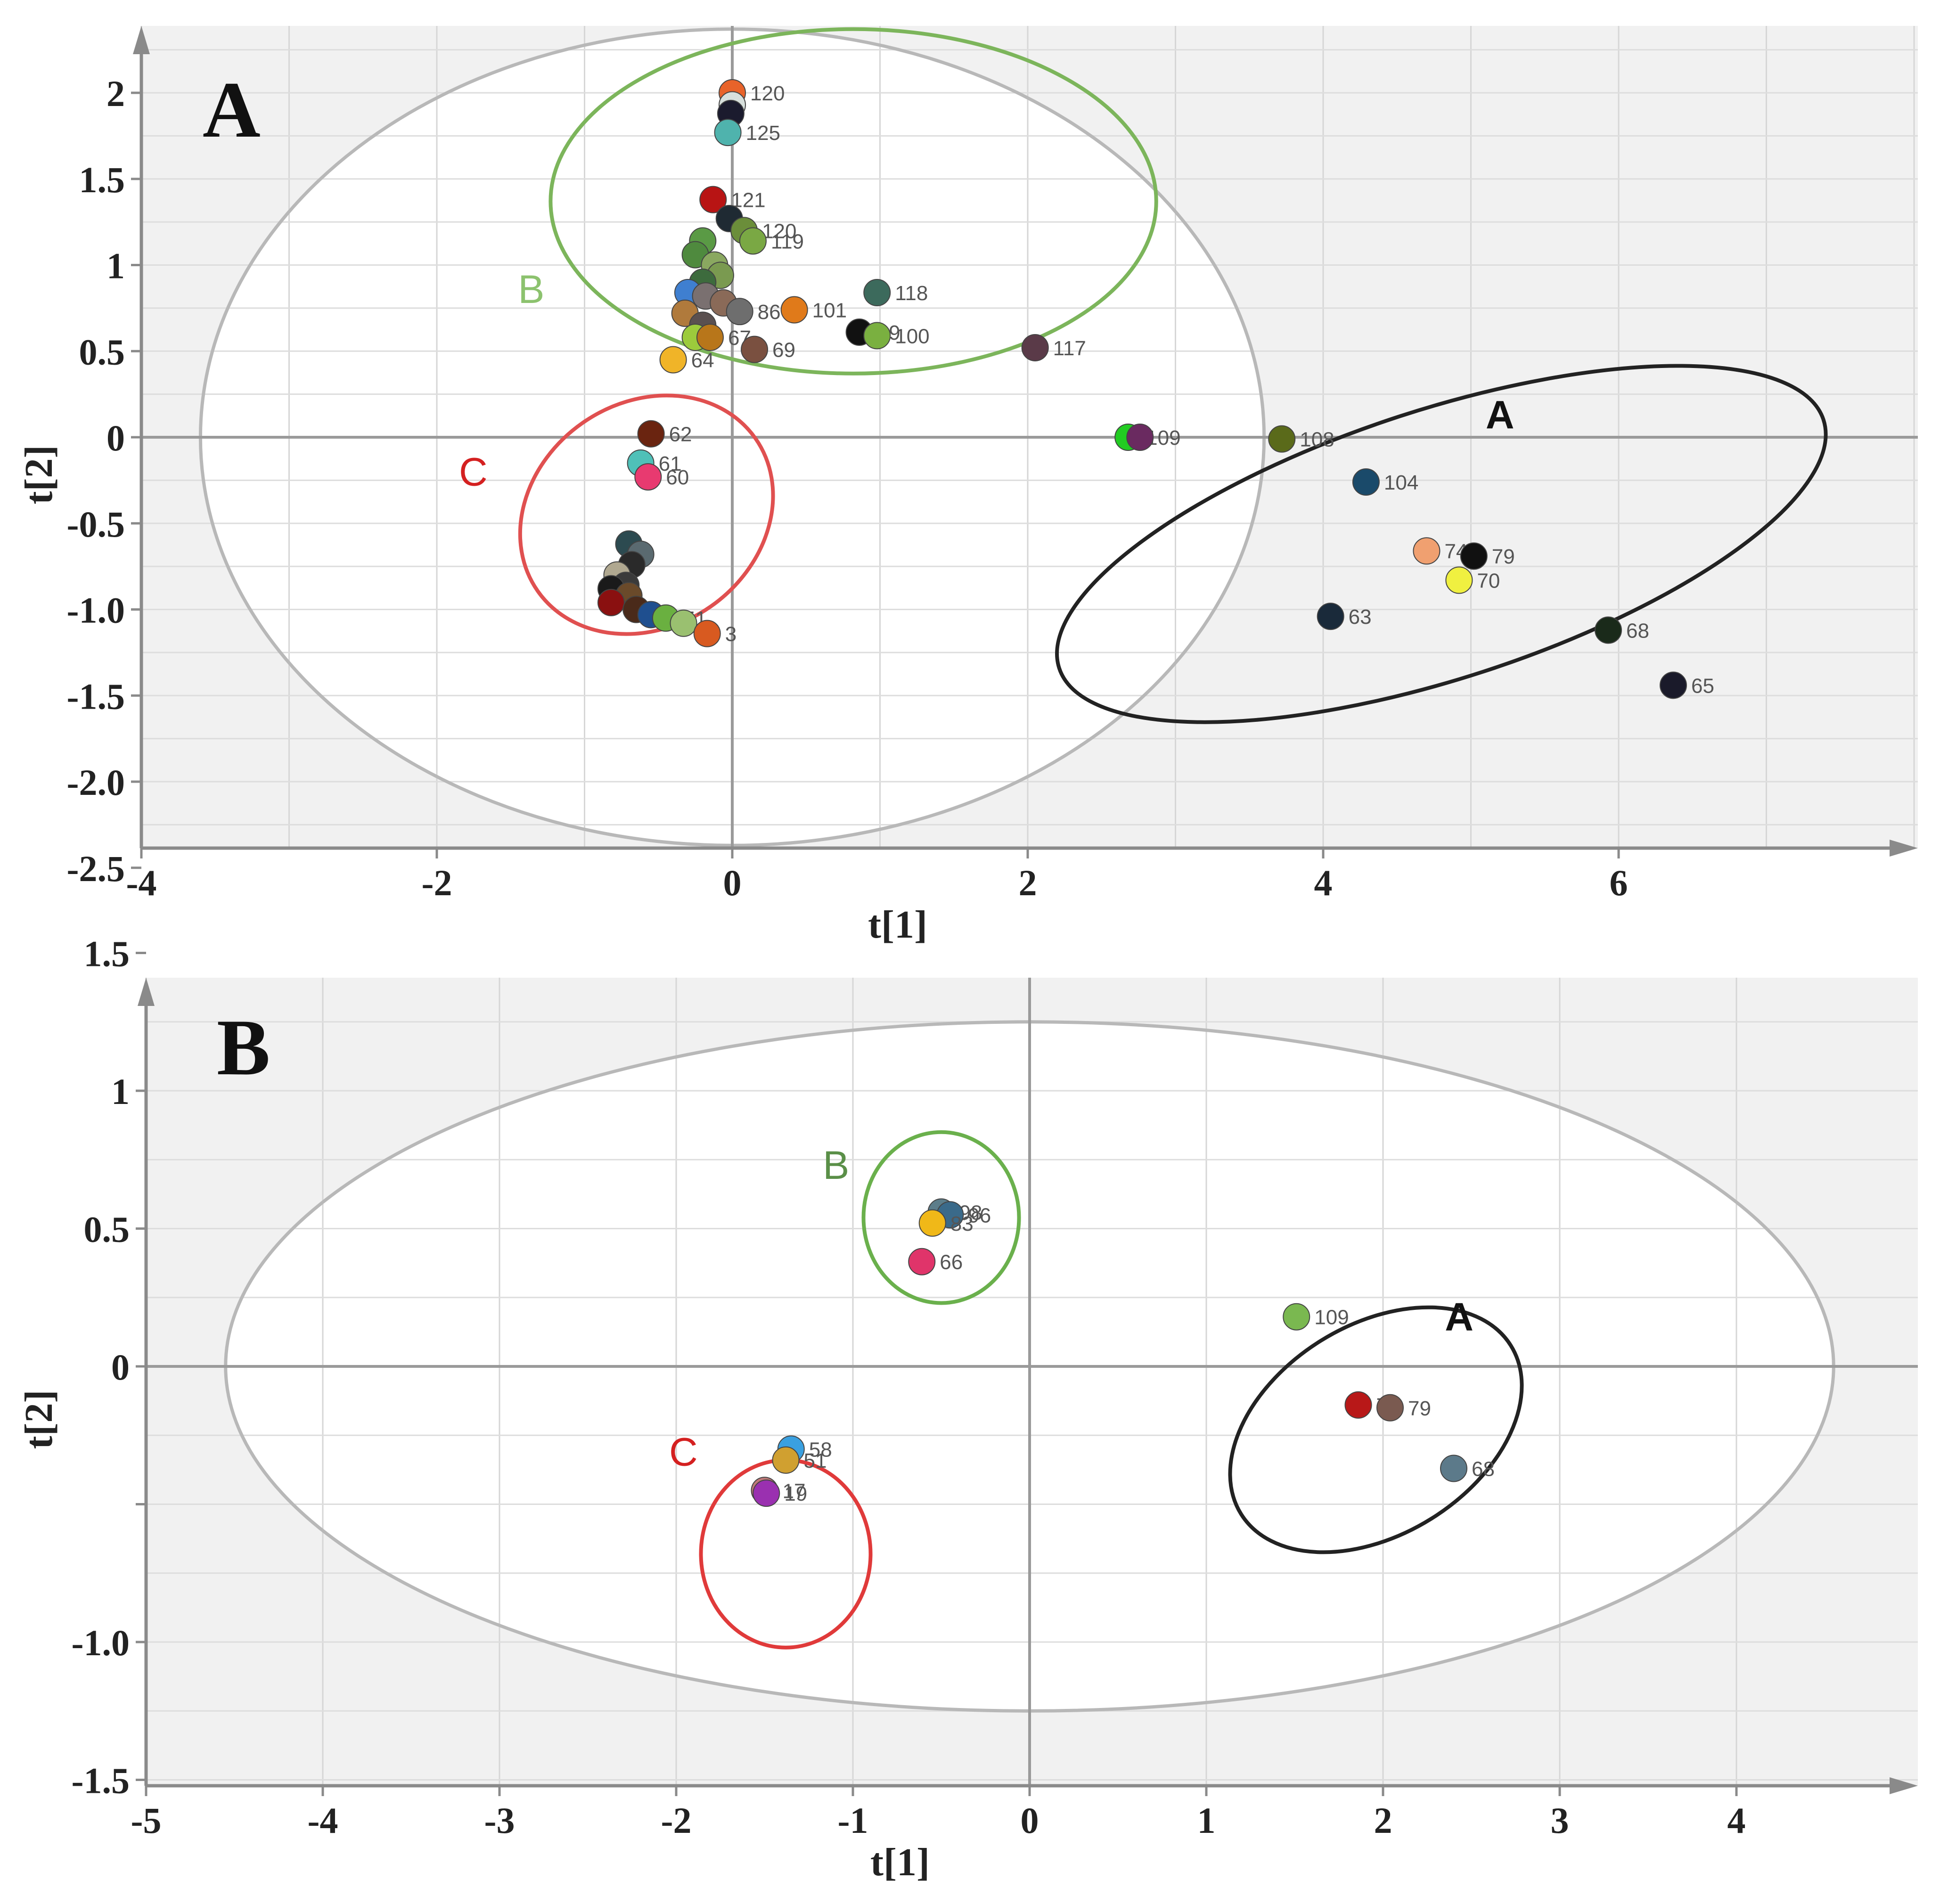  Describe the element at coordinates (243, 1047) in the screenshot. I see `panel-b-panel-letter: B` at that location.